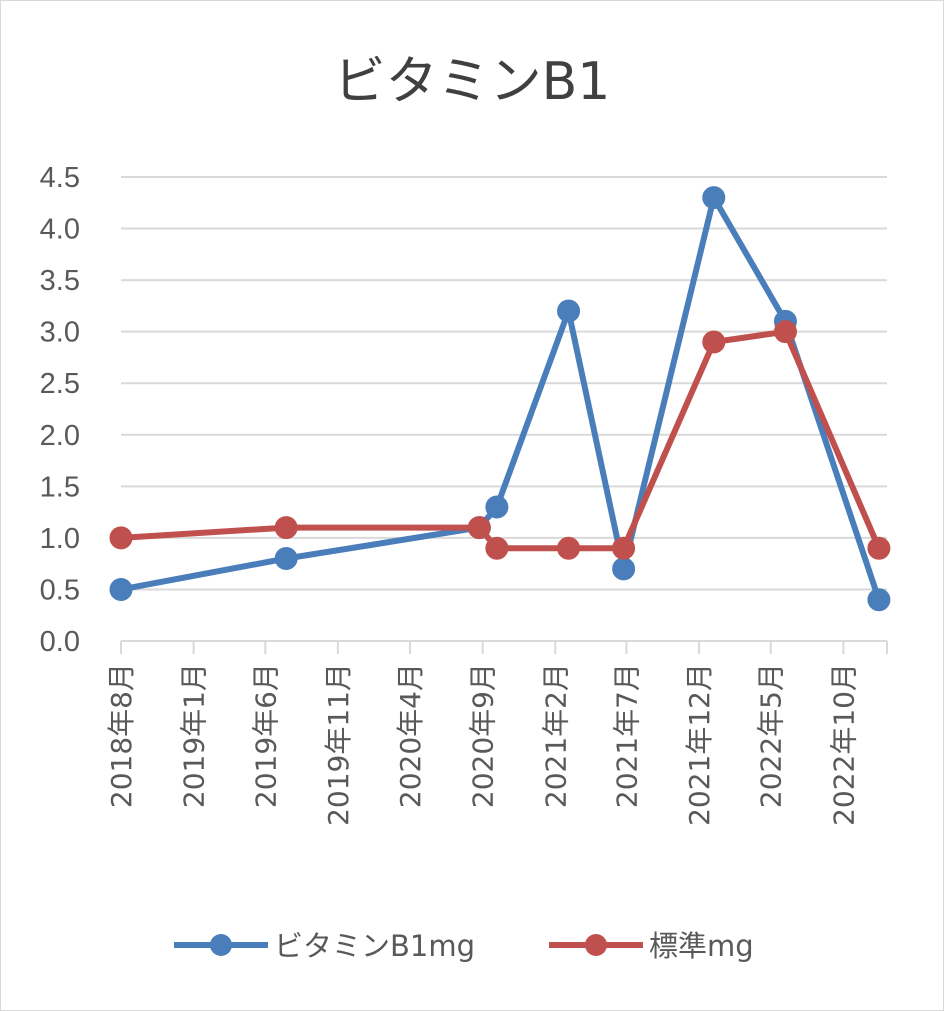  Describe the element at coordinates (626, 735) in the screenshot. I see `x-tick-label: 2021年7月` at that location.